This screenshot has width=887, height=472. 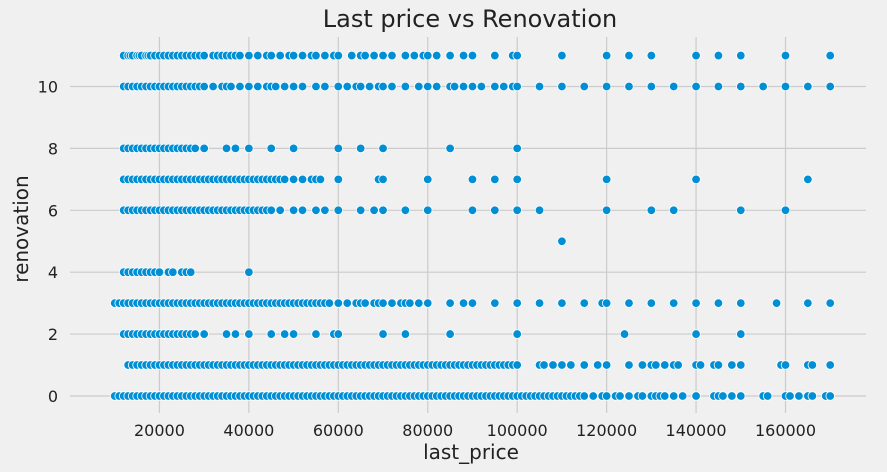 What do you see at coordinates (517, 430) in the screenshot?
I see `x-tick-label: 100000` at bounding box center [517, 430].